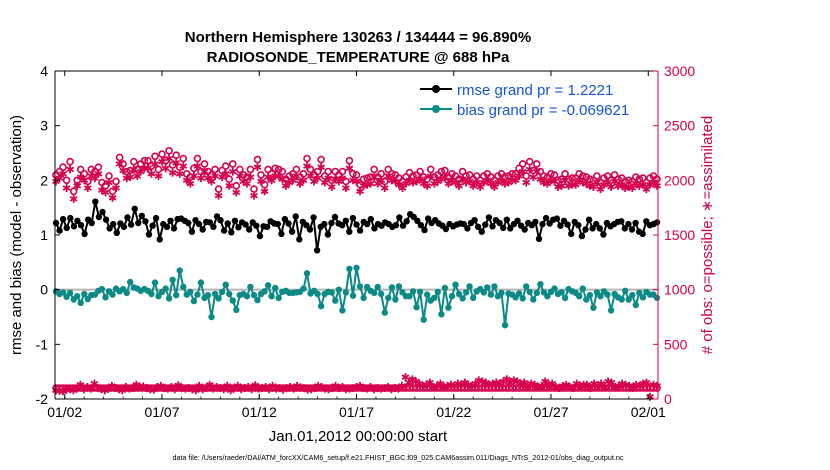 This screenshot has width=830, height=470. What do you see at coordinates (543, 110) in the screenshot?
I see `legend-bias-label: bias grand pr = -0.069621` at bounding box center [543, 110].